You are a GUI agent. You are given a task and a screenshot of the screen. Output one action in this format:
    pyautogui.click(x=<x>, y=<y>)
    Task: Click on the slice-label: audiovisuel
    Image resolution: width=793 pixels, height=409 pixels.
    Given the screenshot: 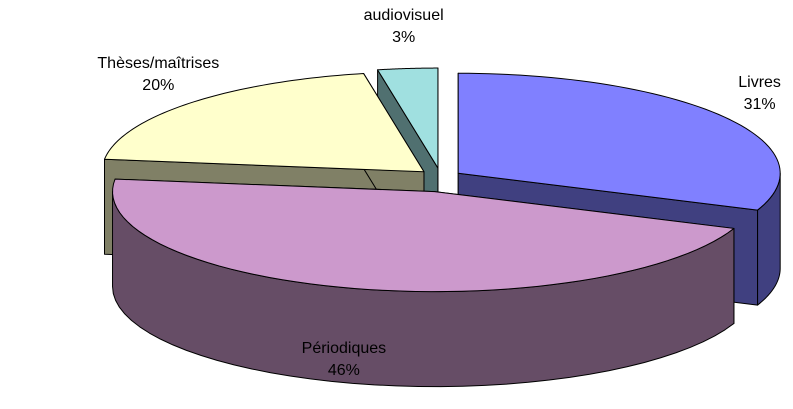 What is the action you would take?
    pyautogui.click(x=404, y=15)
    